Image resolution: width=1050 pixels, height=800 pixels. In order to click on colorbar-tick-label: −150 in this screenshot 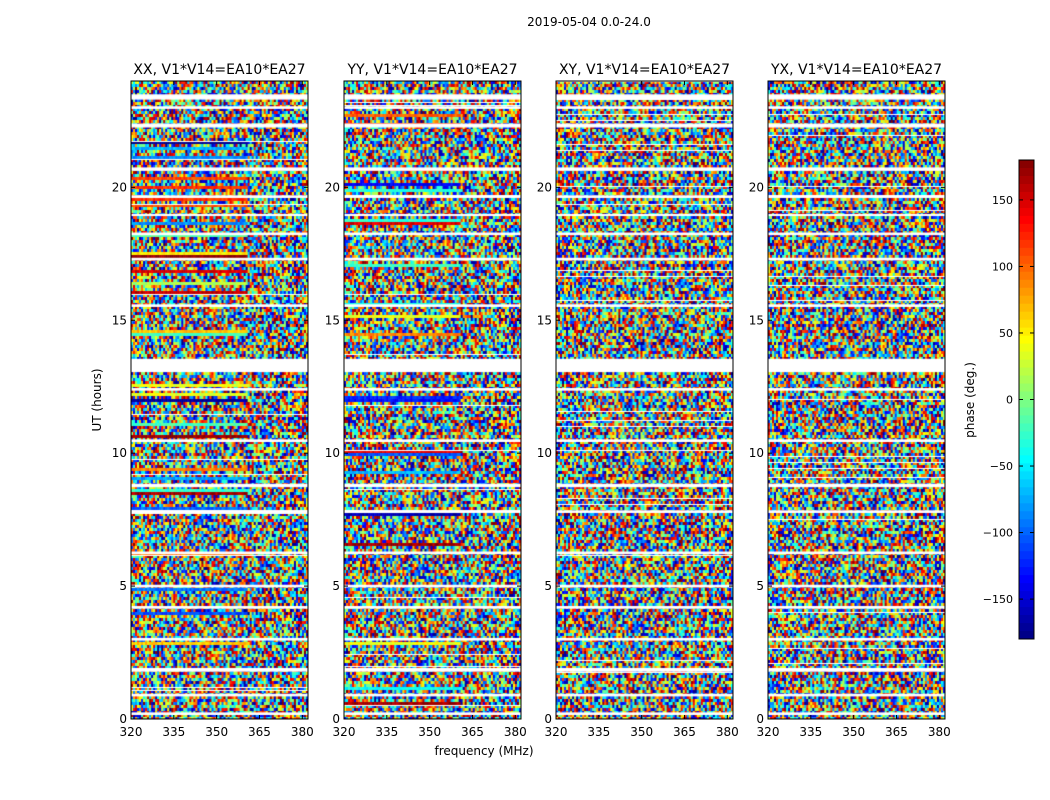, I will do `click(998, 599)`.